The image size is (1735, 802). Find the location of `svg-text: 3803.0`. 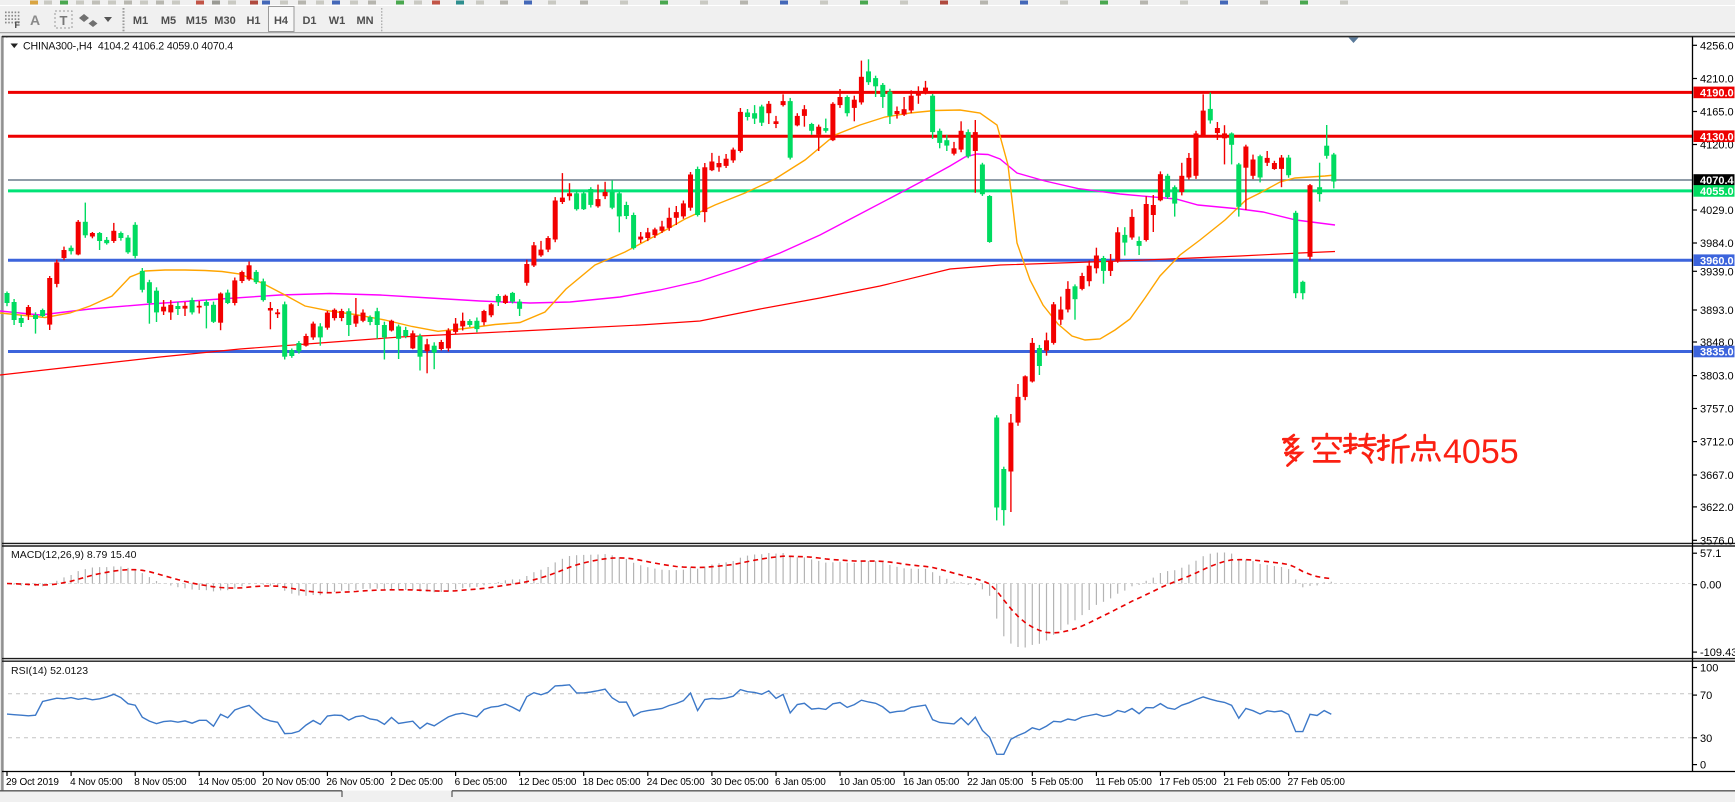

svg-text: 3803.0 is located at coordinates (1717, 377).